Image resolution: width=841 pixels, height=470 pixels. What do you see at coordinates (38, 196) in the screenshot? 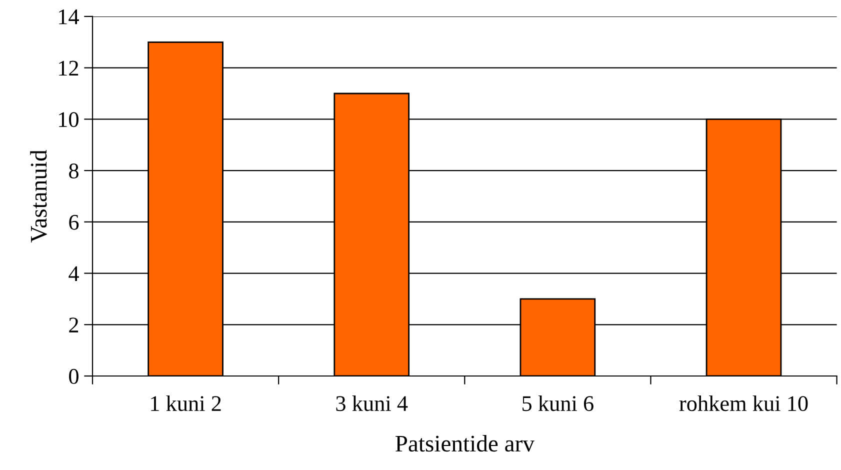
I see `y-axis-title: Vastanuid` at bounding box center [38, 196].